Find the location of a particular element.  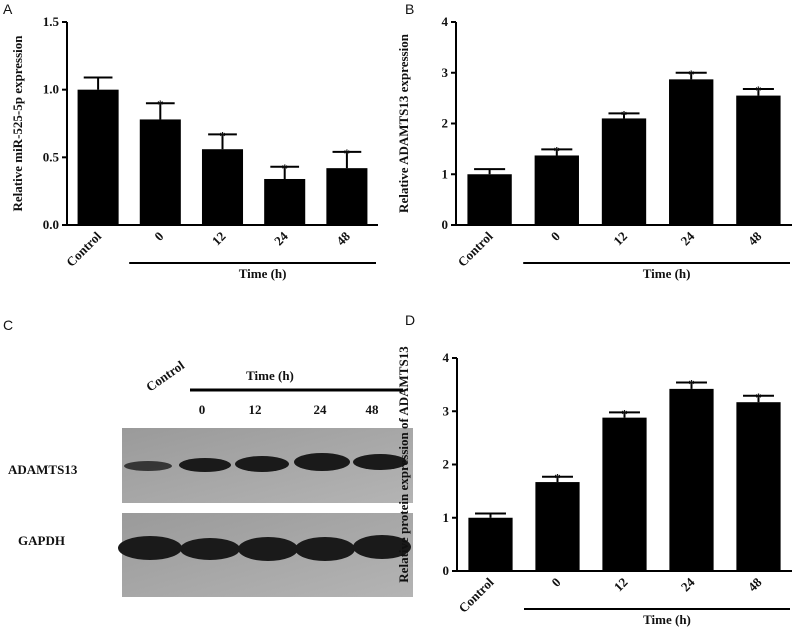

panel-letter: C is located at coordinates (8, 325).